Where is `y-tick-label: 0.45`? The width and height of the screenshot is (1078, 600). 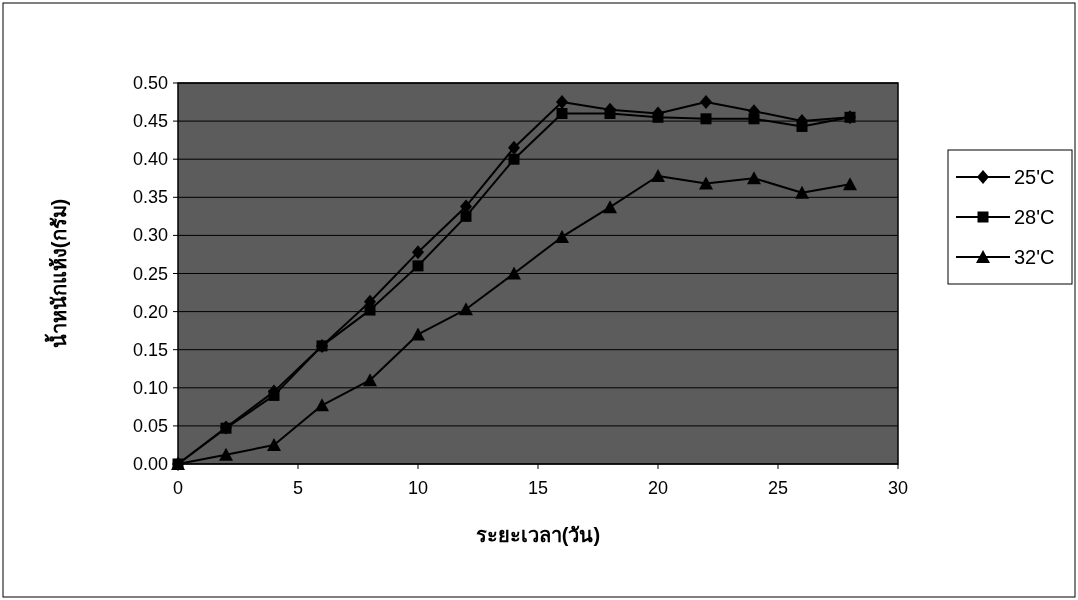
y-tick-label: 0.45 is located at coordinates (150, 121).